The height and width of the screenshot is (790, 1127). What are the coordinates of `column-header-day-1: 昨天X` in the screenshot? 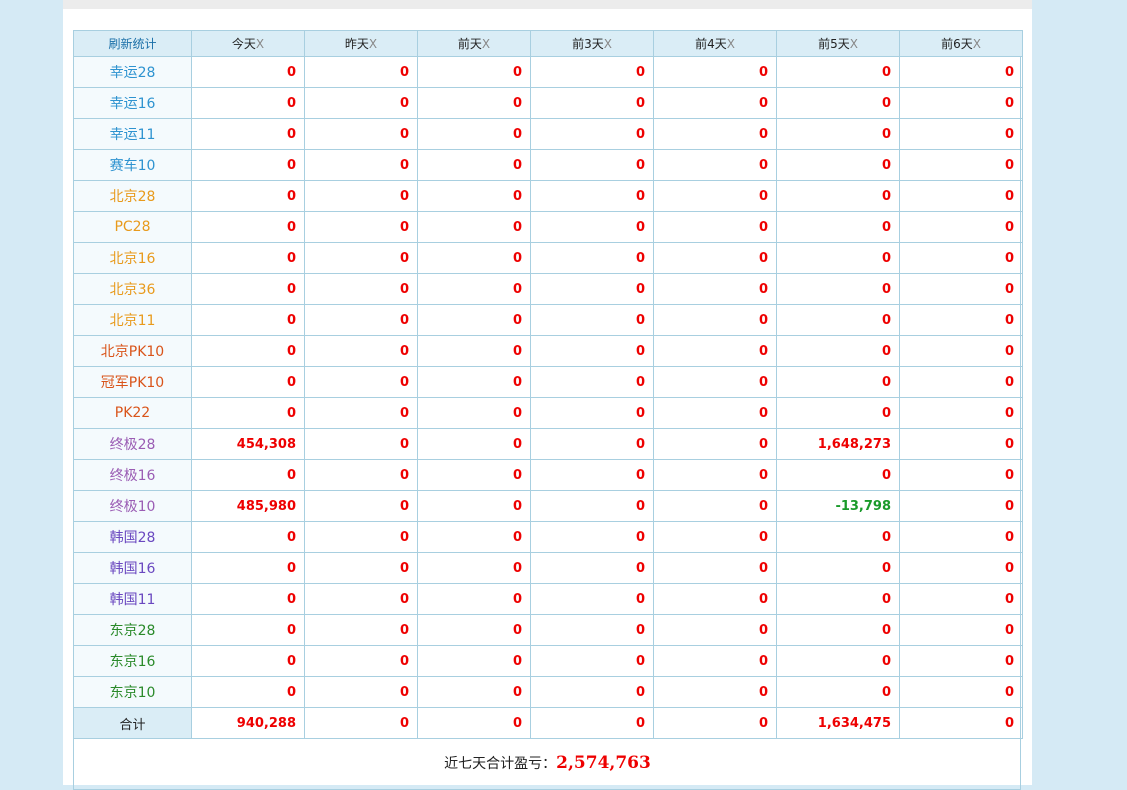 It's located at (361, 43).